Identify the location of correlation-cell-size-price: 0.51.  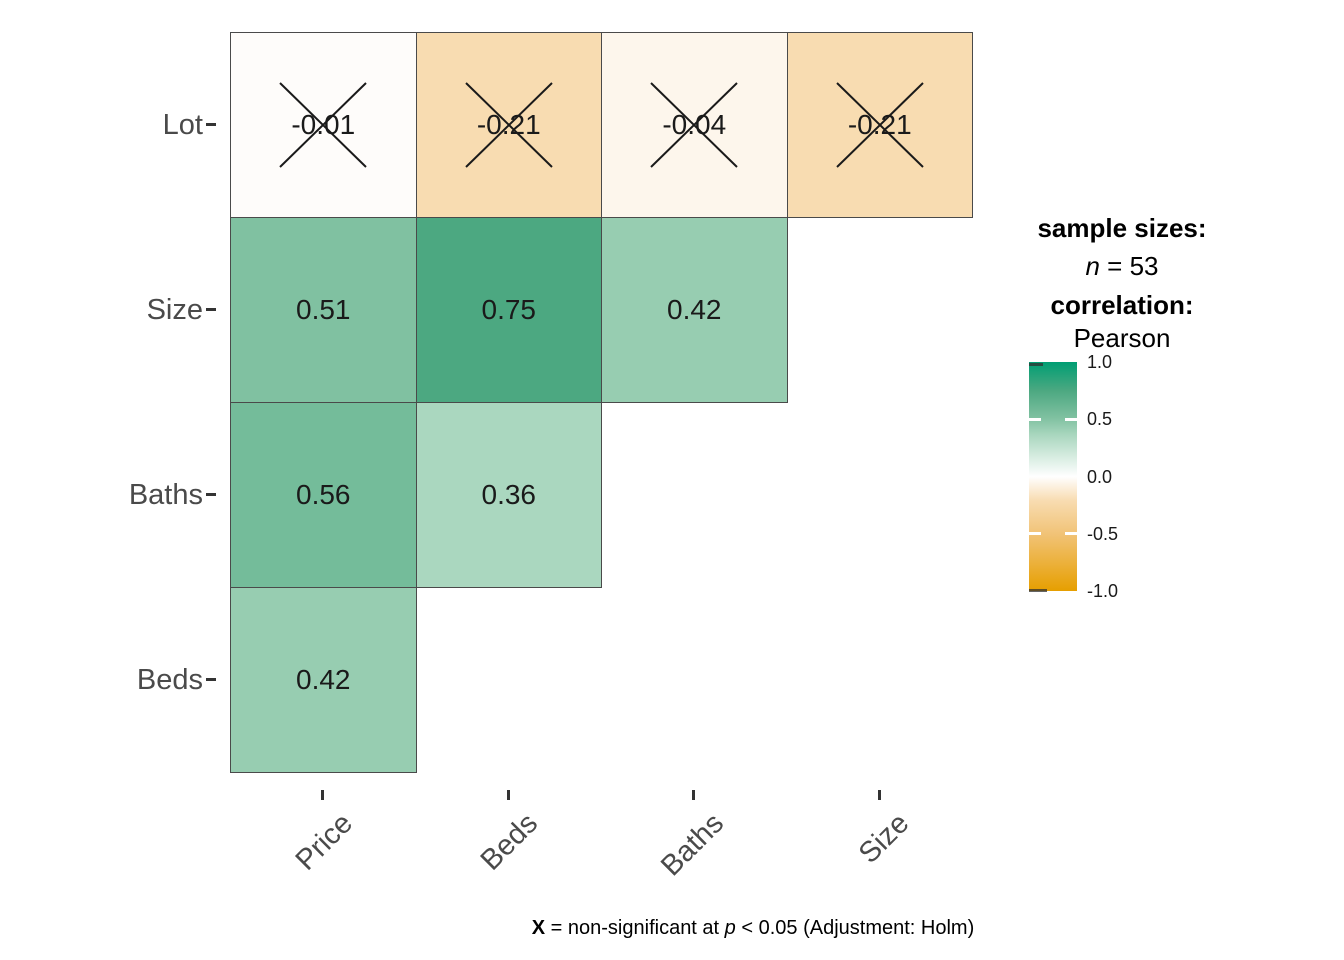
(323, 310).